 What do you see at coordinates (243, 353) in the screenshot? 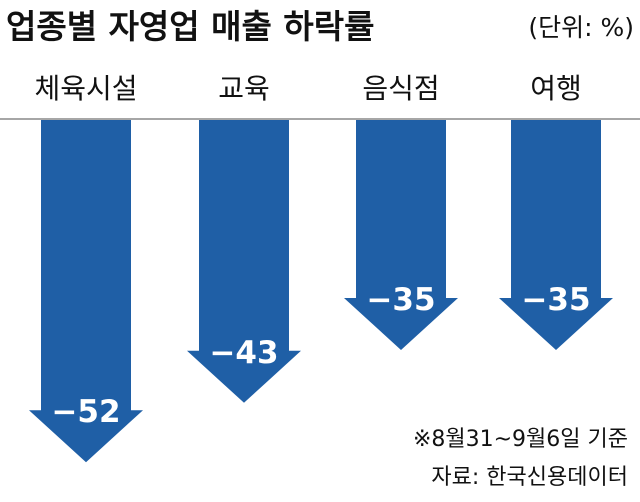
I see `value-label-education: −43` at bounding box center [243, 353].